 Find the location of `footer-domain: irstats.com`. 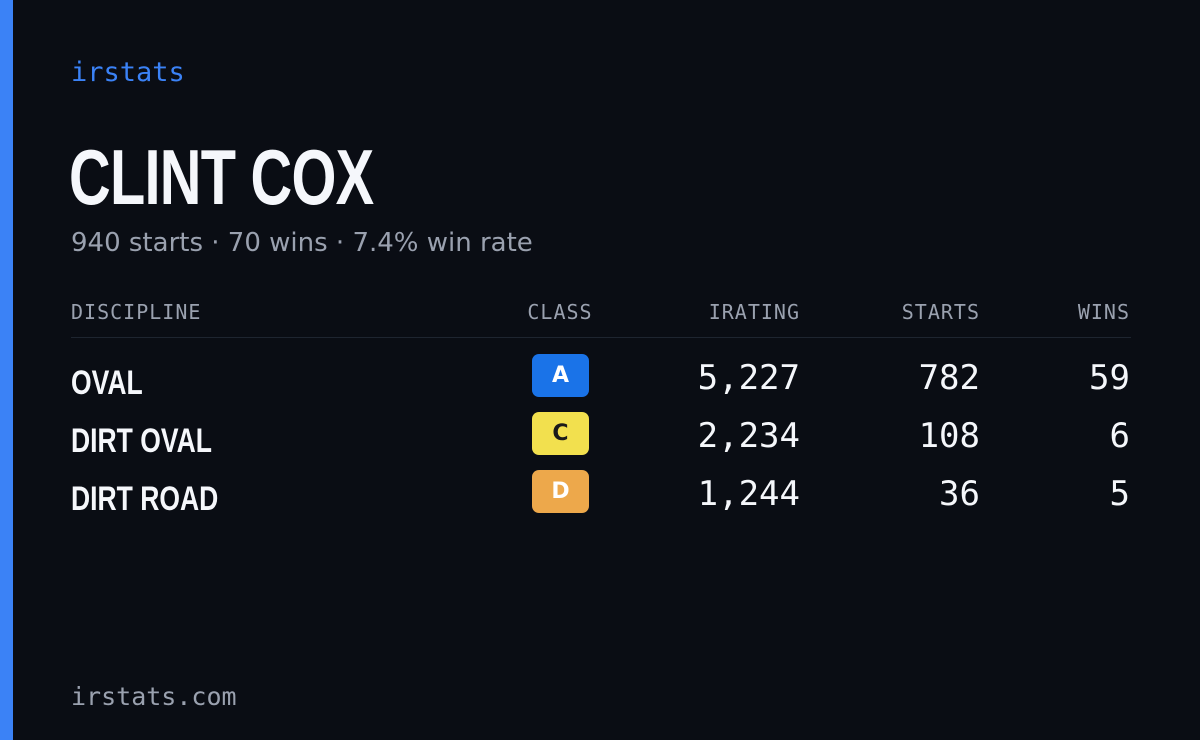

footer-domain: irstats.com is located at coordinates (154, 696).